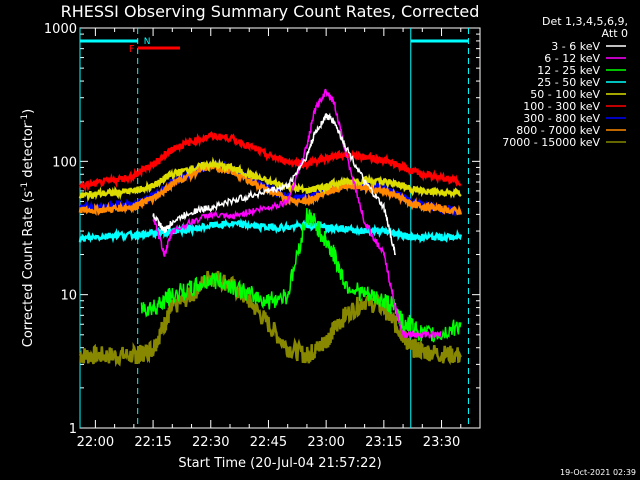 The height and width of the screenshot is (480, 640). Describe the element at coordinates (279, 463) in the screenshot. I see `x-axis-label: Start Time (20-Jul-04 21:57:22)` at that location.